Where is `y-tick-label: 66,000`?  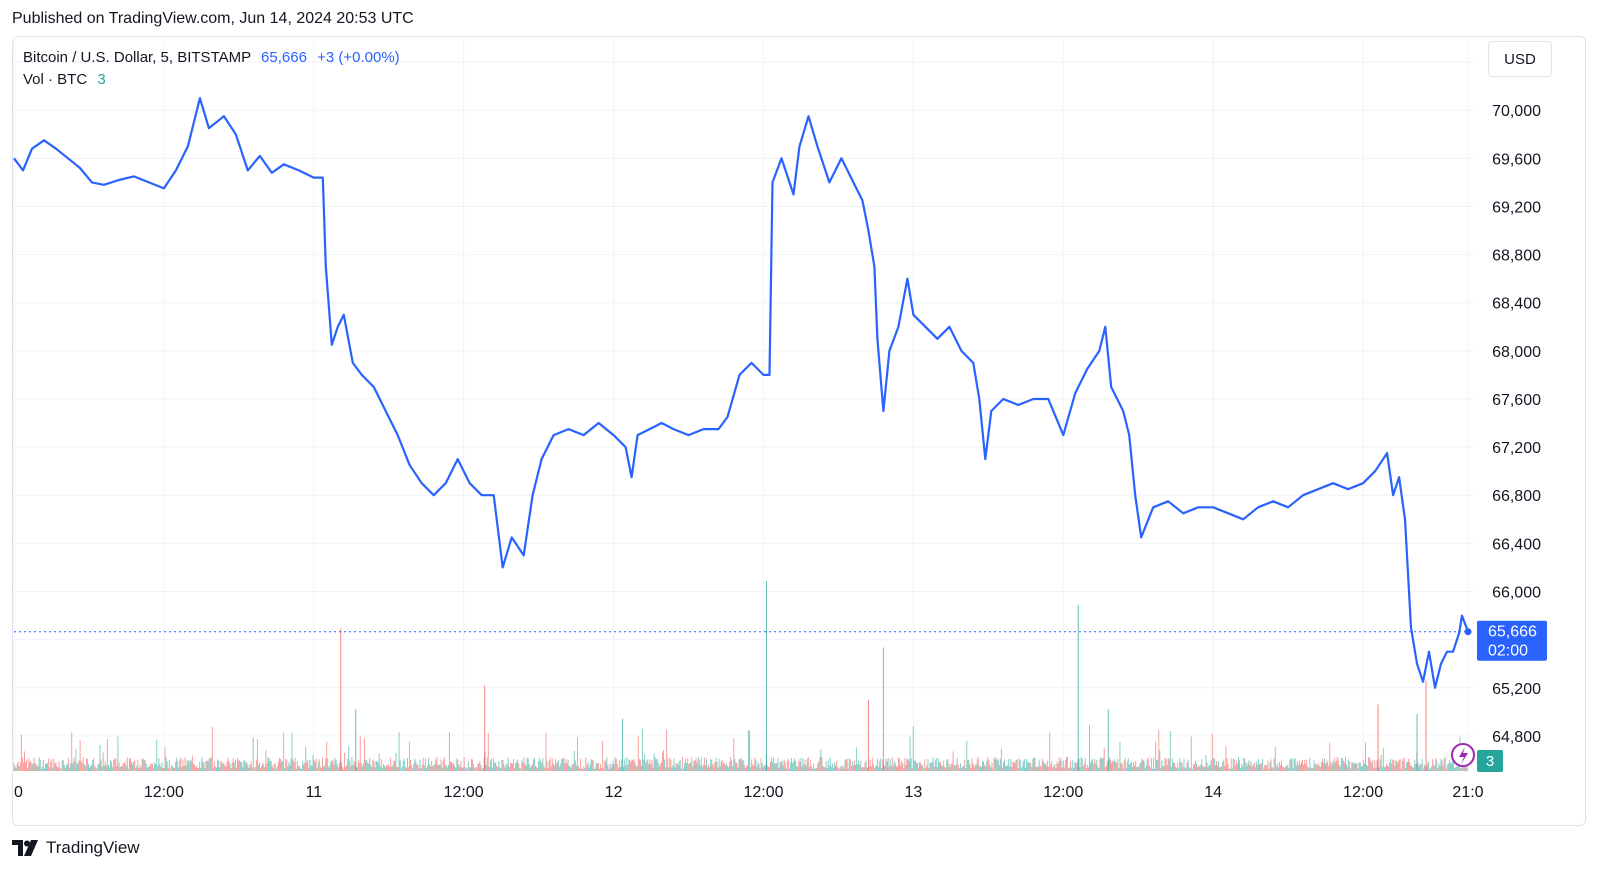 y-tick-label: 66,000 is located at coordinates (1516, 593).